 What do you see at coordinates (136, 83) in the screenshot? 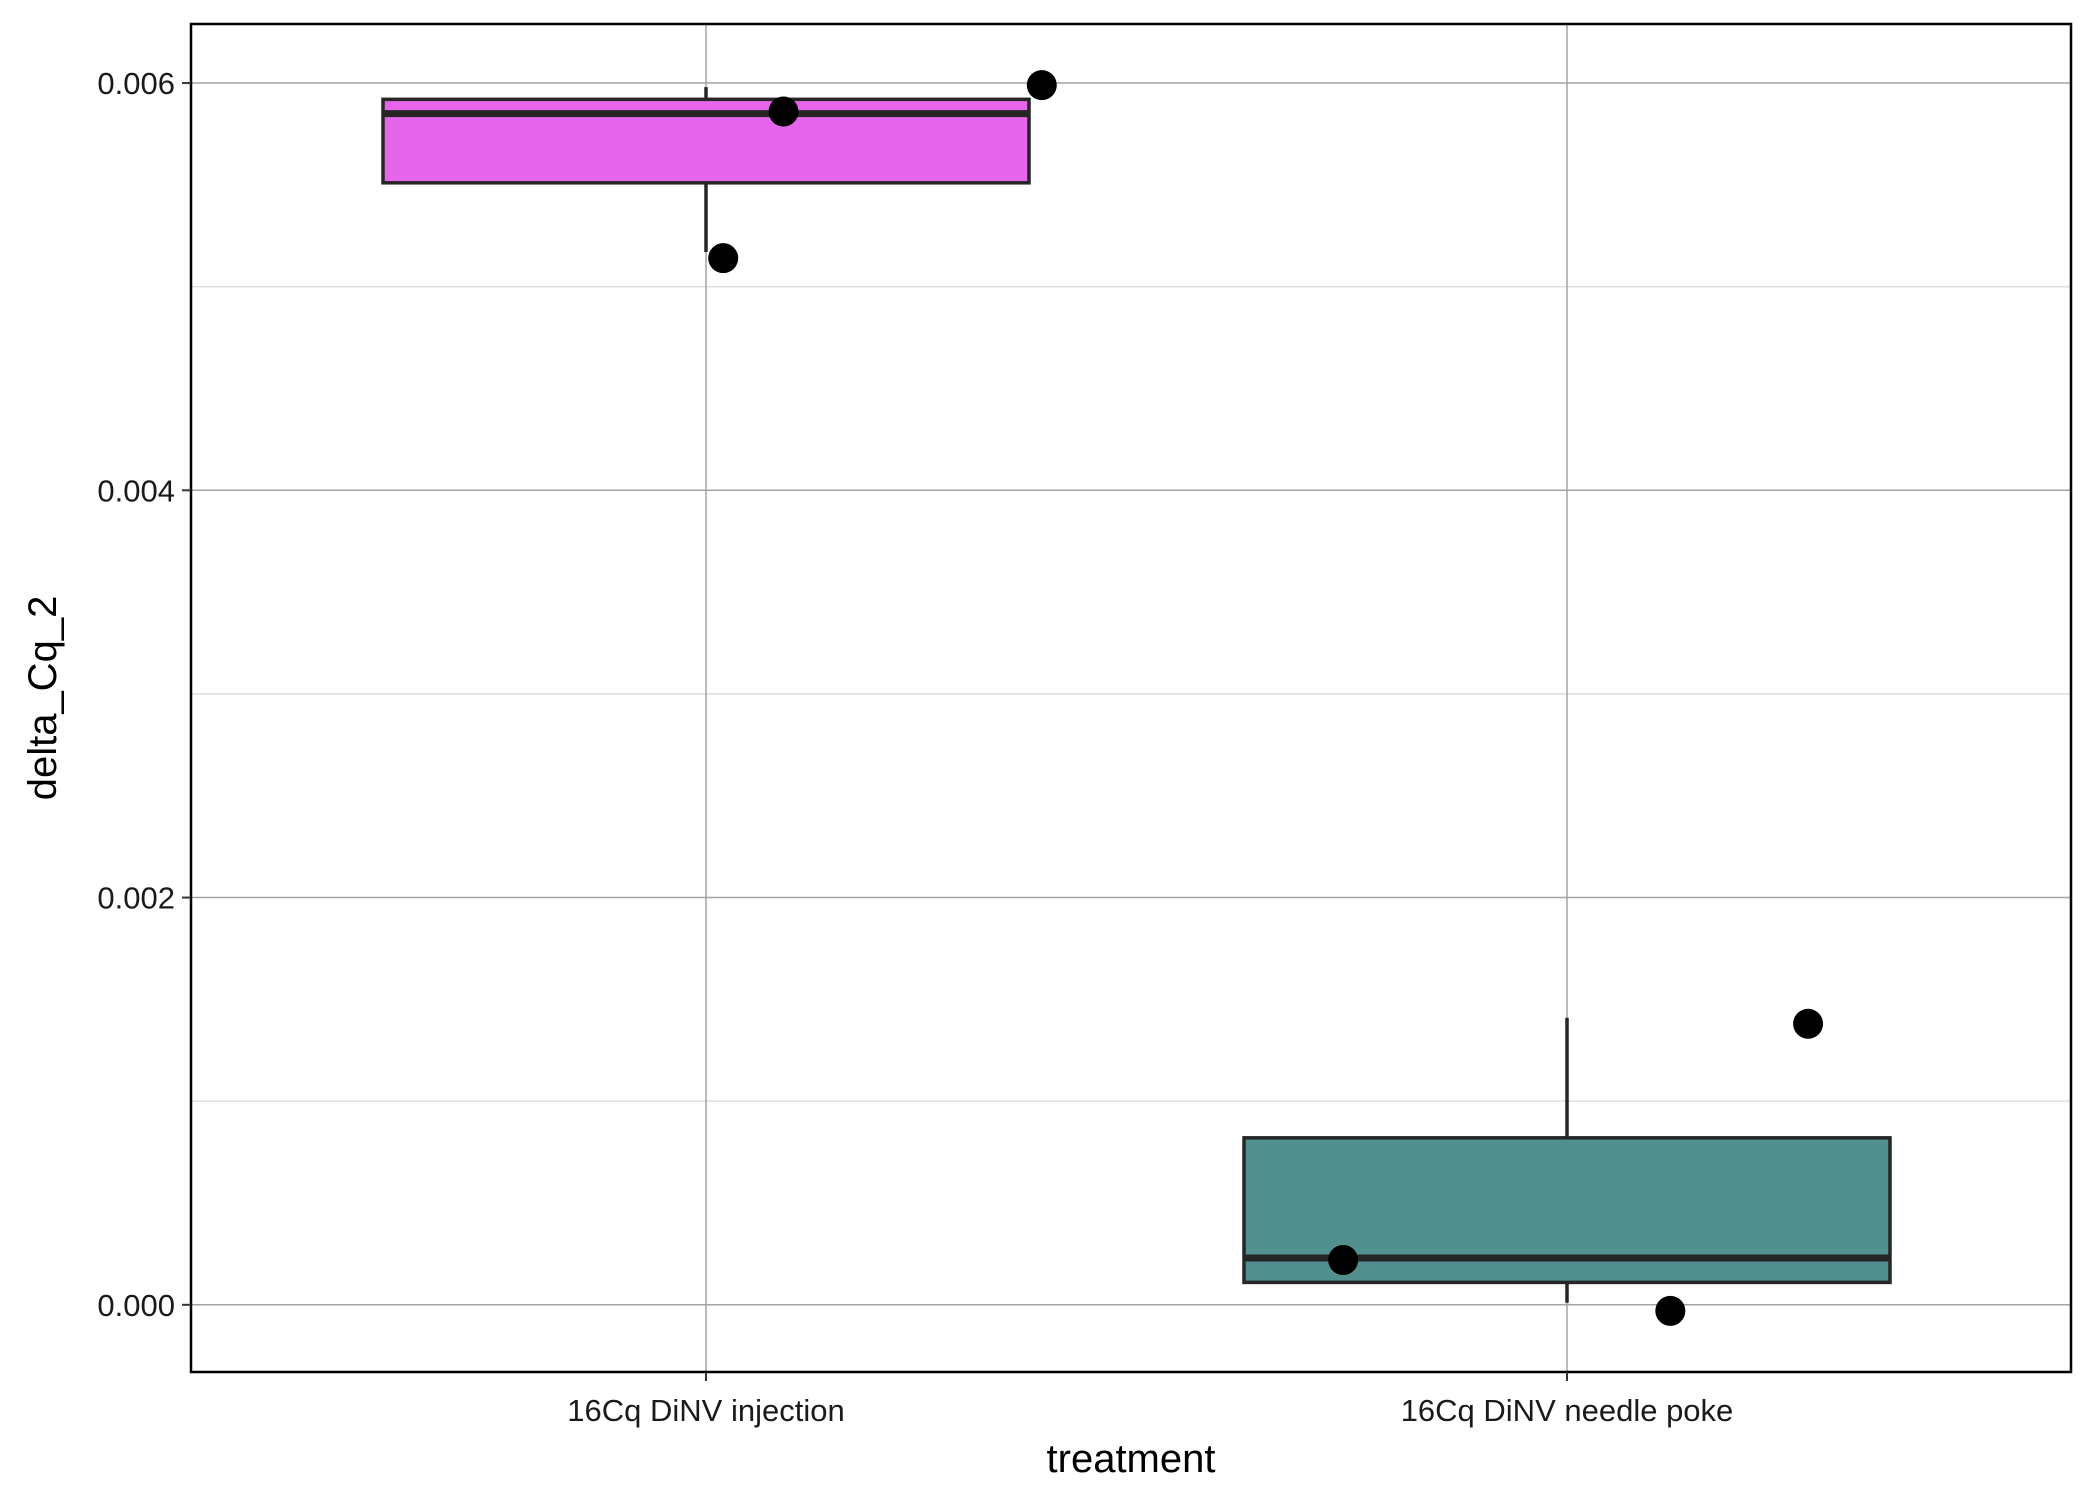
I see `y-tick-label: 0.006` at bounding box center [136, 83].